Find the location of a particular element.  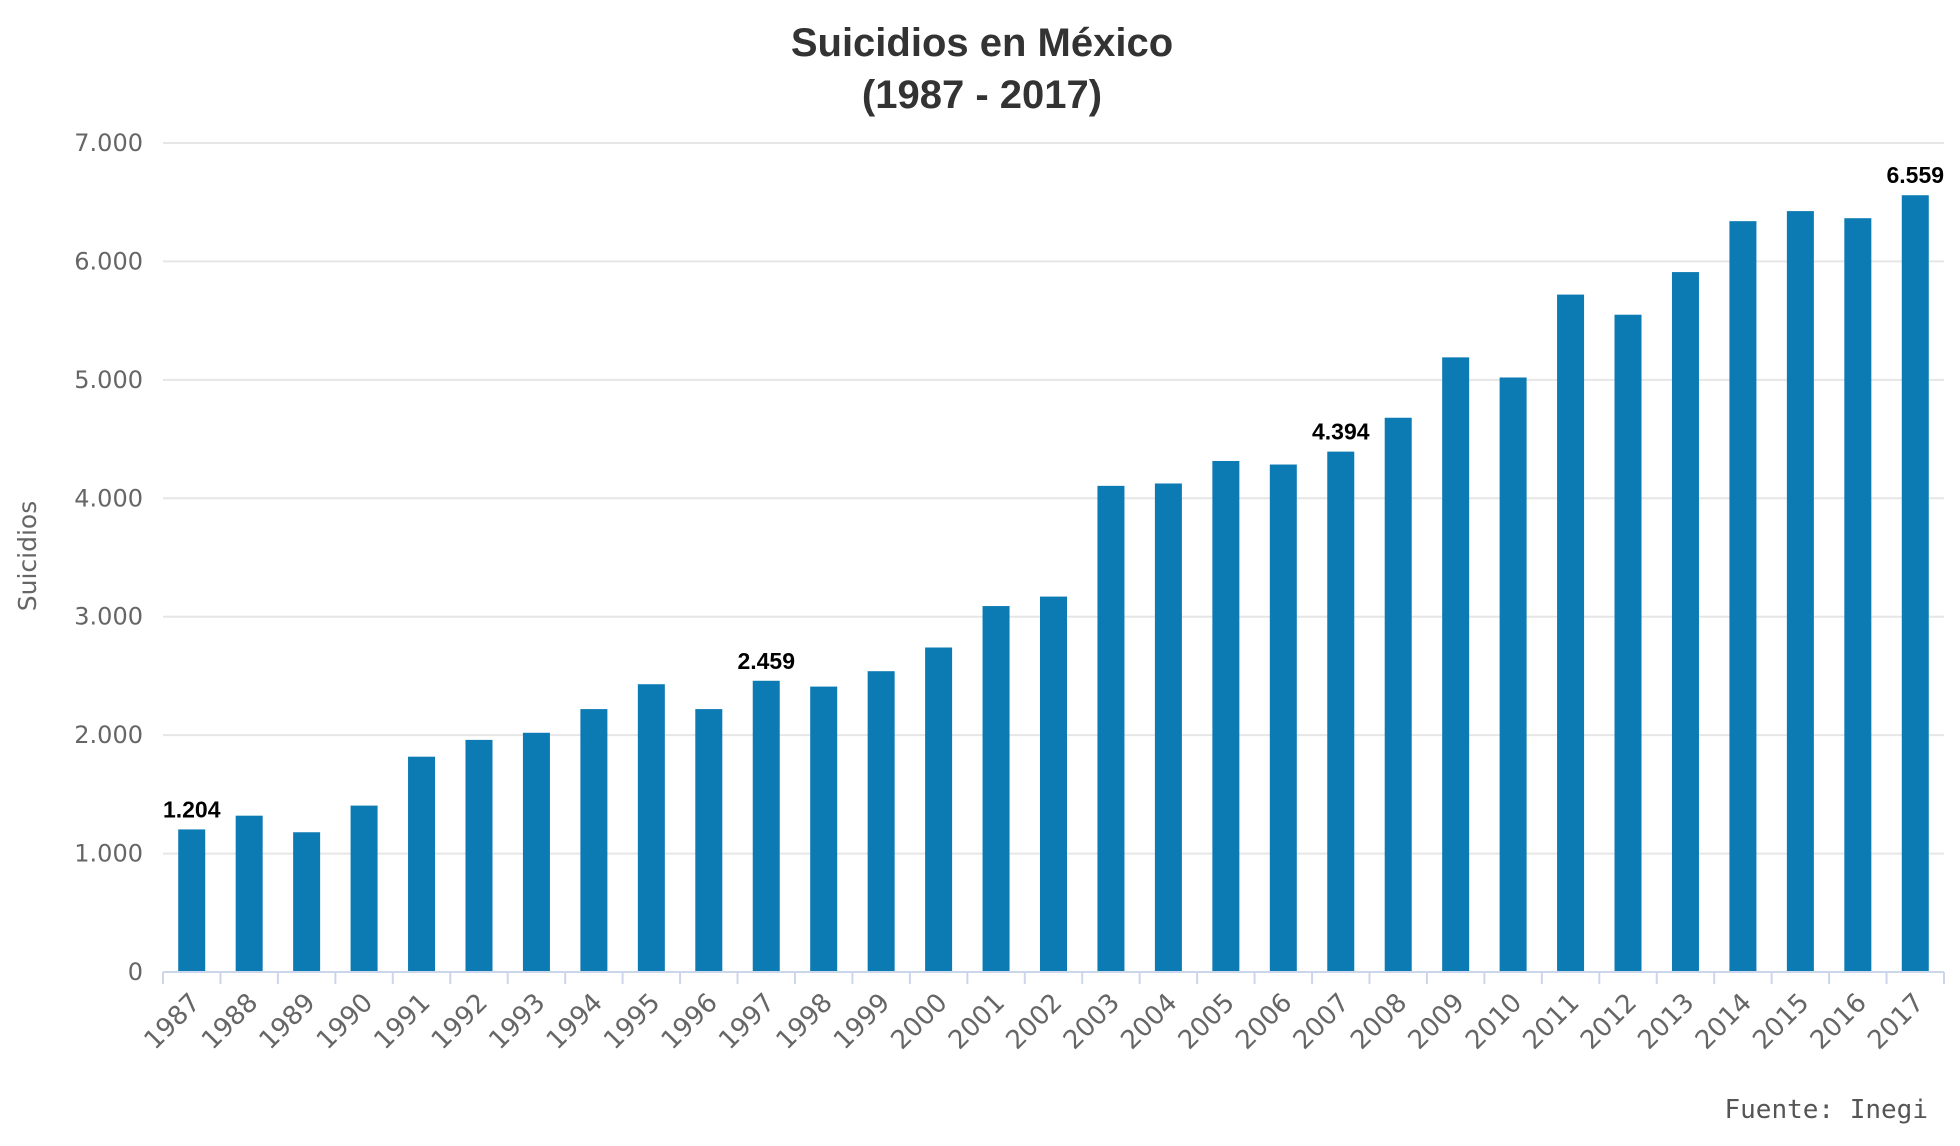

x-tick-label: 2004 is located at coordinates (1149, 1022).